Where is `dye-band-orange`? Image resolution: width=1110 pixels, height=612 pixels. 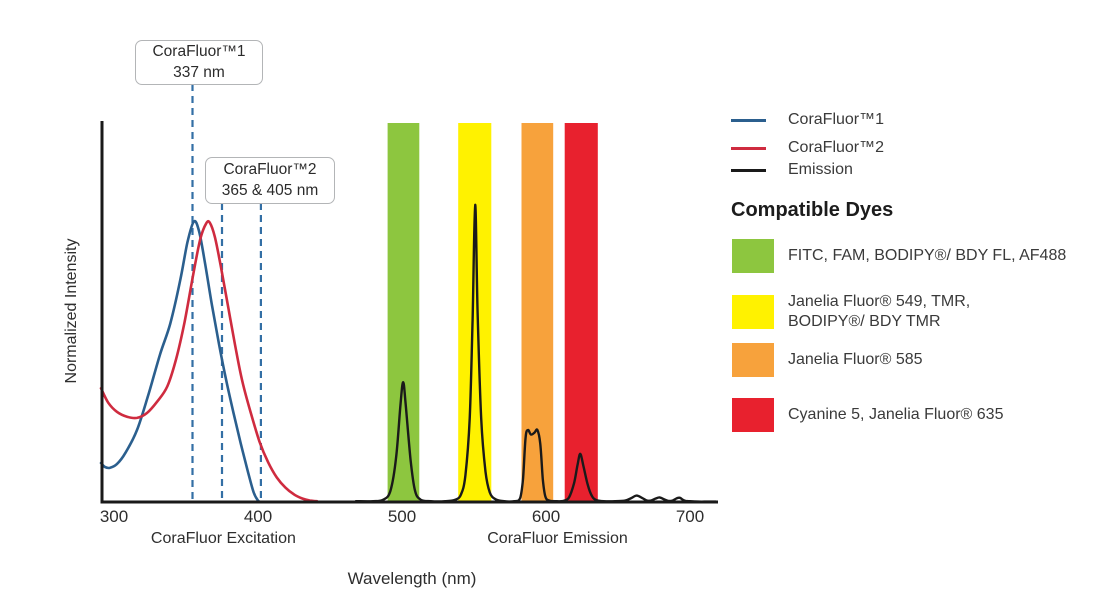
dye-band-orange is located at coordinates (537, 313).